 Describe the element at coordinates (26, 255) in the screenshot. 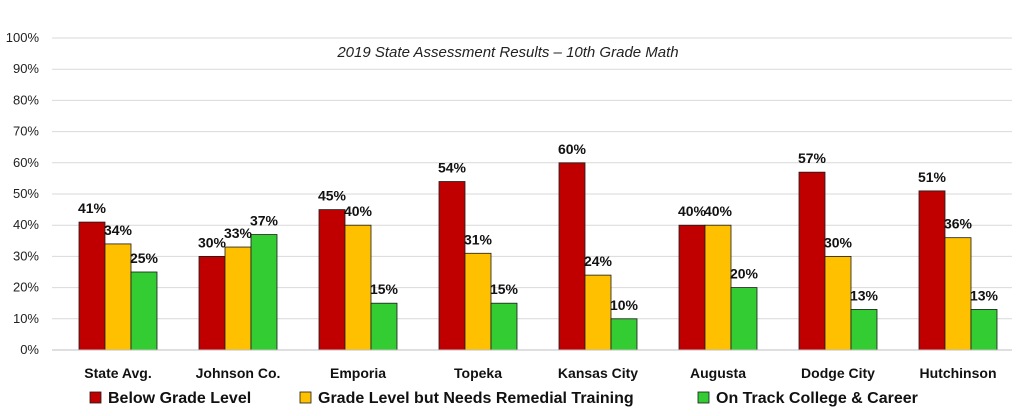

I see `y-tick-label: 30%` at that location.